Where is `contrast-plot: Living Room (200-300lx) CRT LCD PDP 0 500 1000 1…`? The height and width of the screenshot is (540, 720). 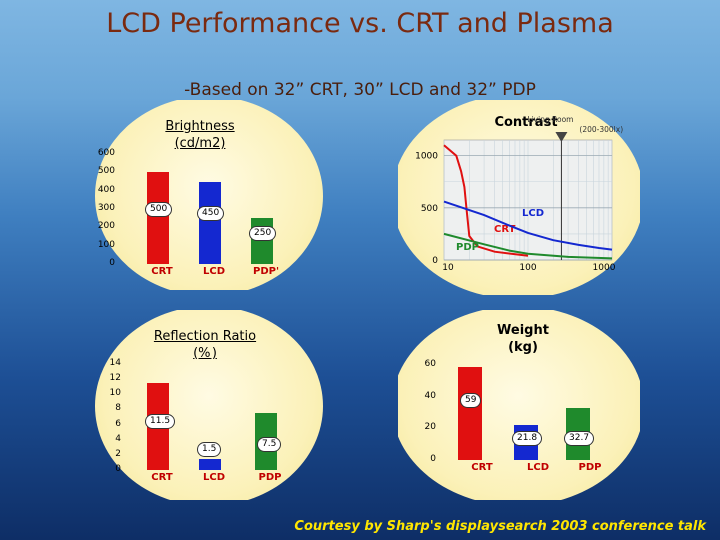 contrast-plot: Living Room (200-300lx) CRT LCD PDP 0 500 1000 1… is located at coordinates (519, 194).